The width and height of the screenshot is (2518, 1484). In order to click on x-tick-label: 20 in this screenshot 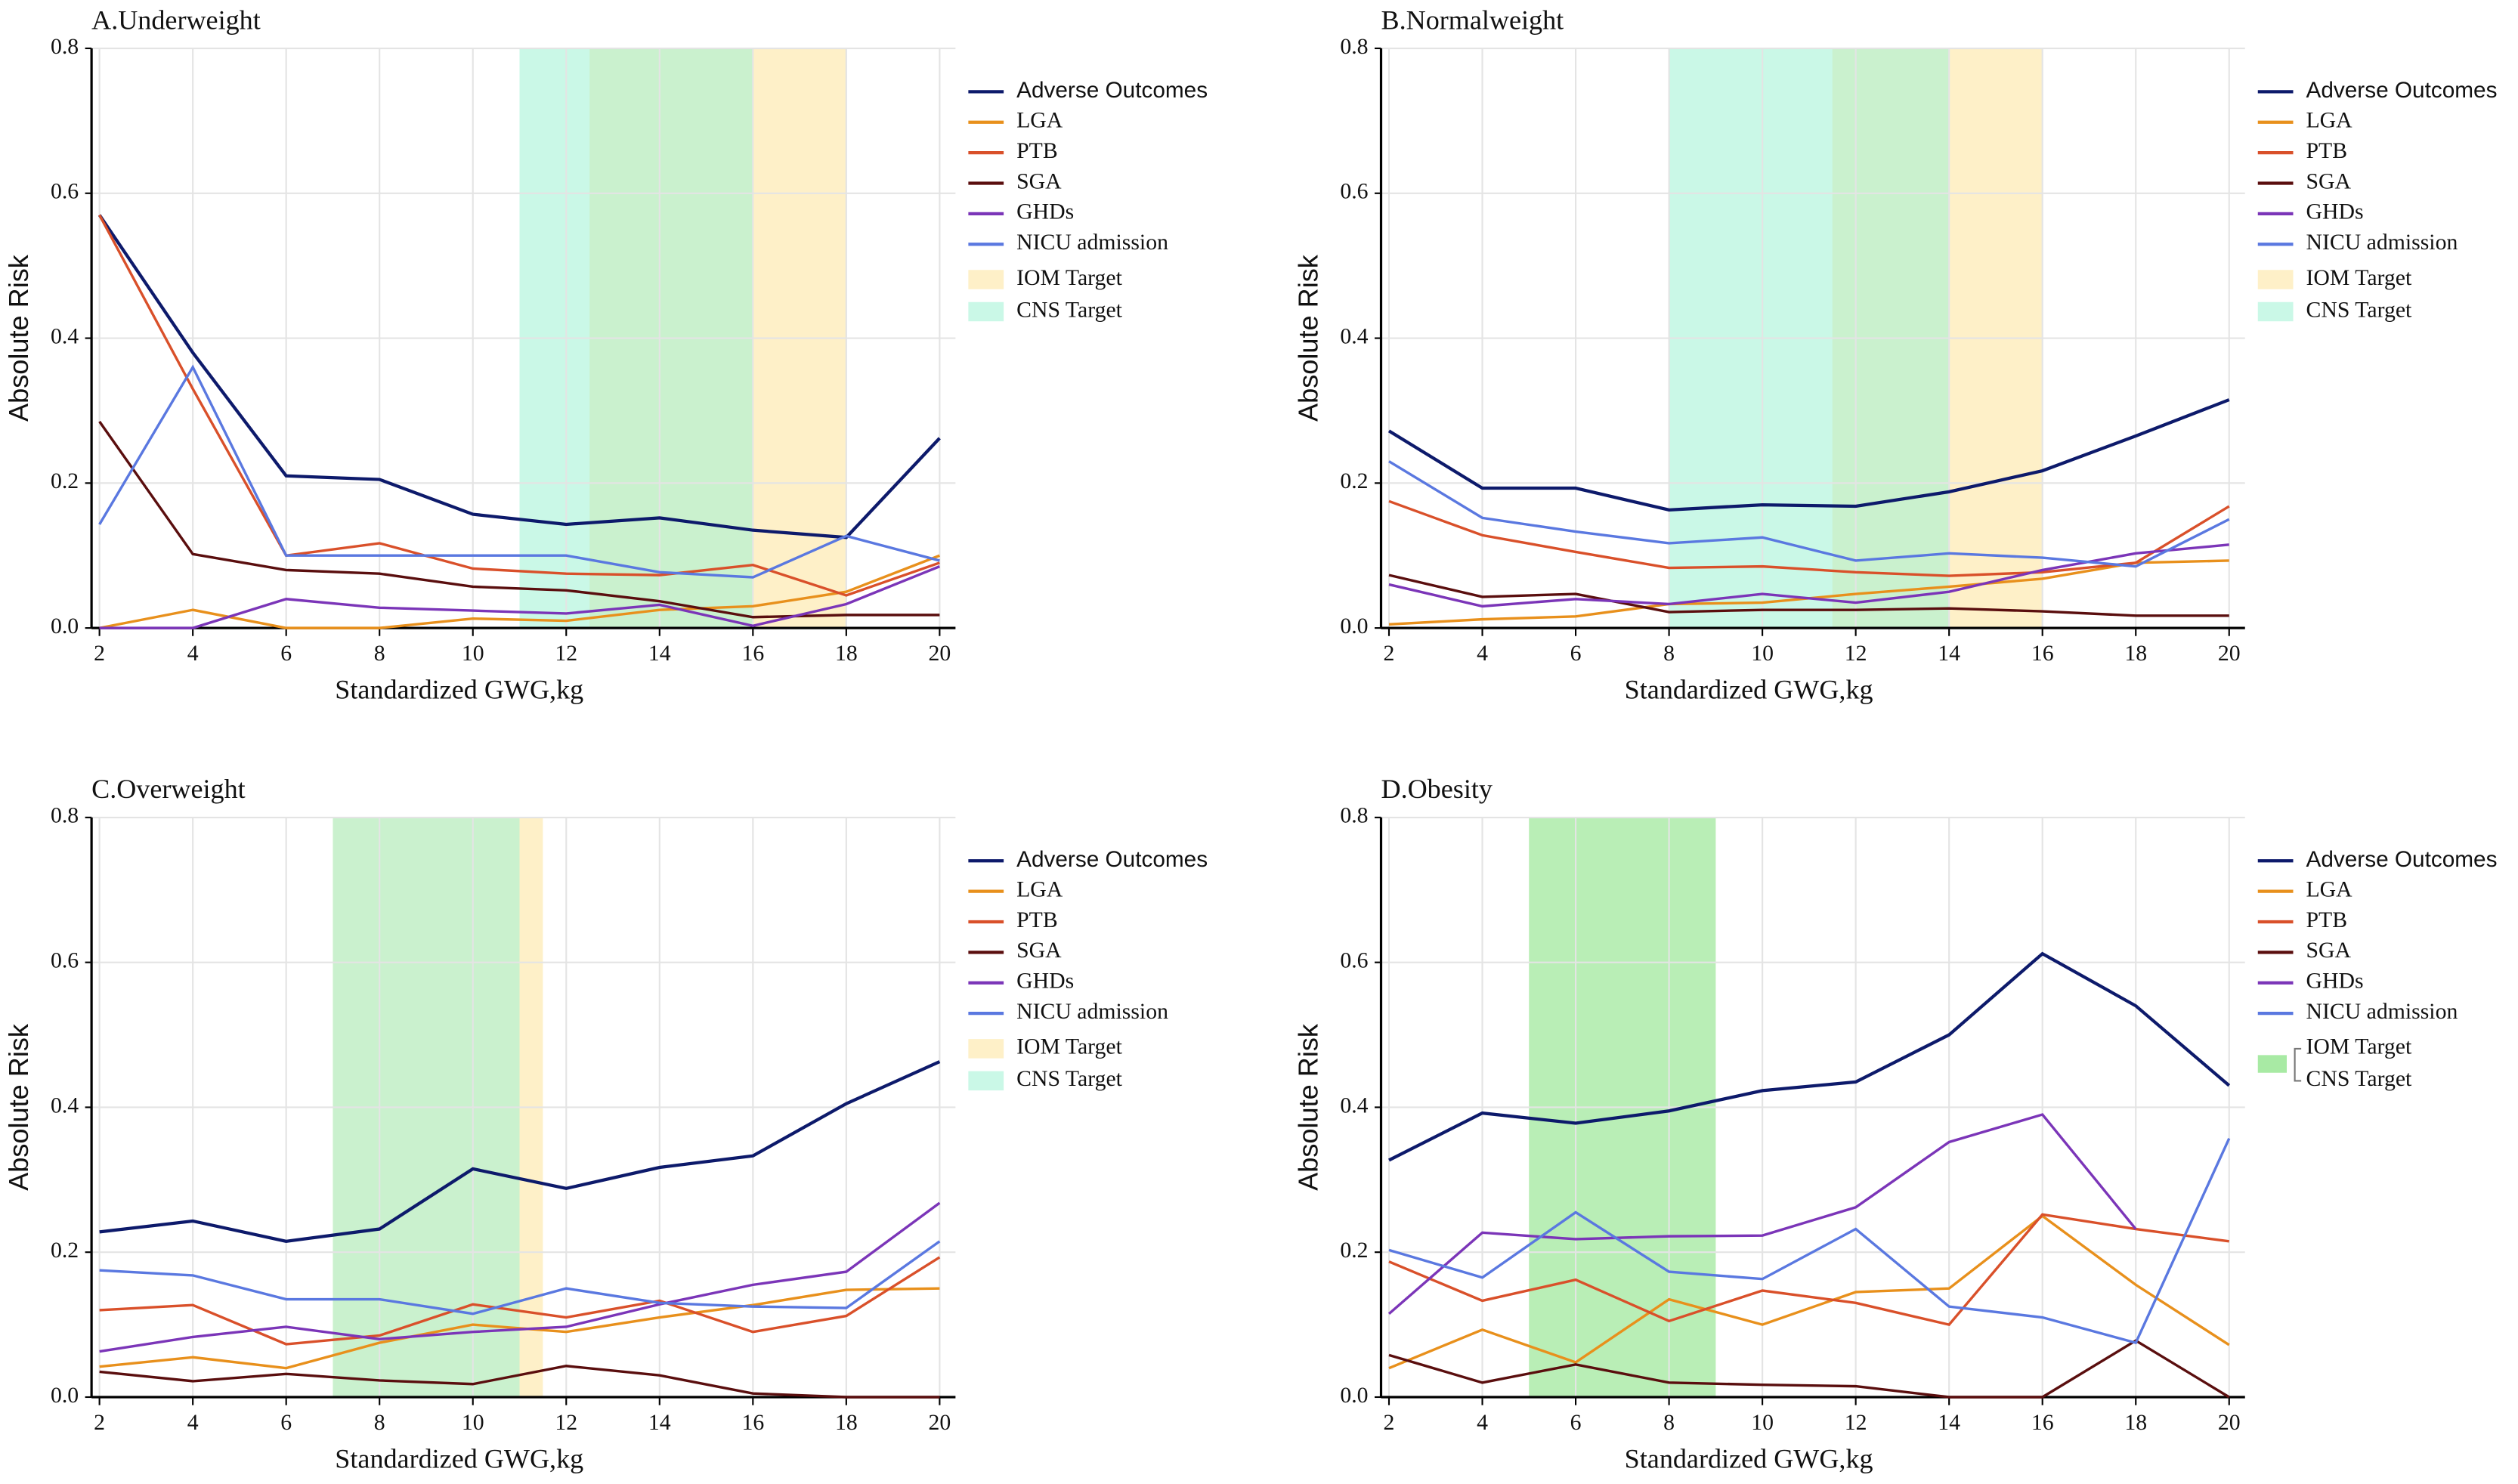, I will do `click(940, 1422)`.